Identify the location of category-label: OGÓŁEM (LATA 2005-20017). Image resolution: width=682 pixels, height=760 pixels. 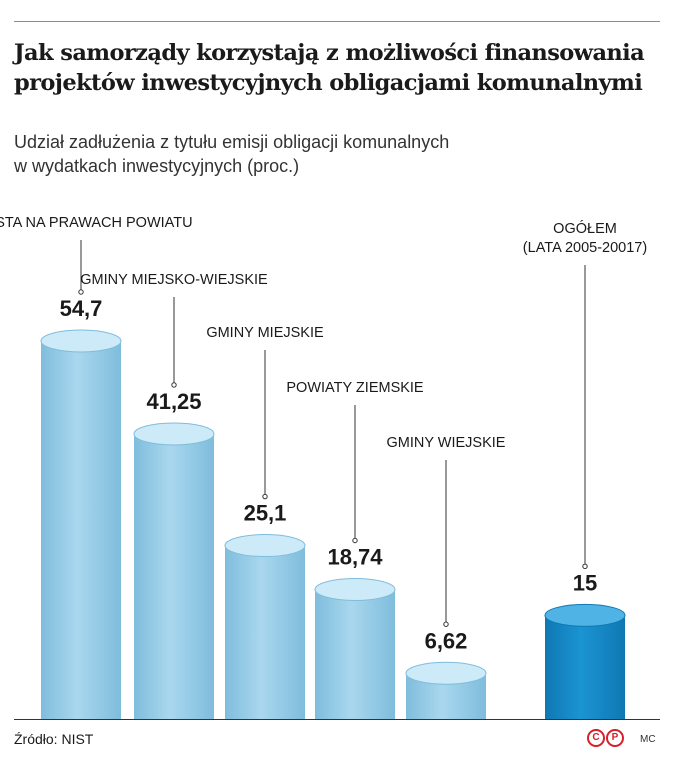
(585, 238).